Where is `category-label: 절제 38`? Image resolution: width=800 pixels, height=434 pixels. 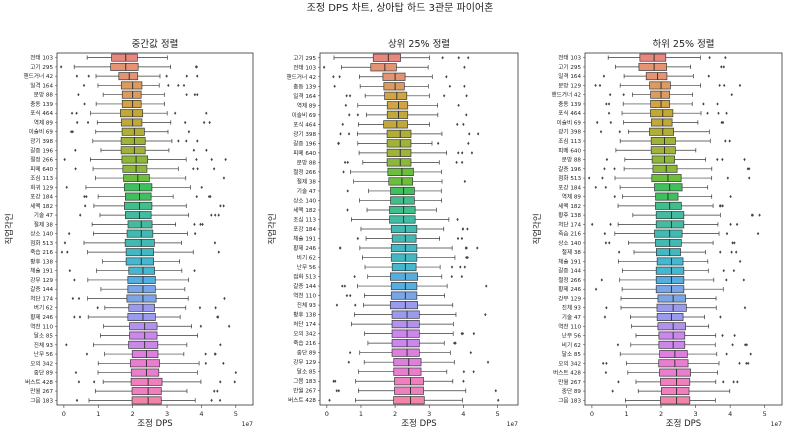
category-label: 절제 38 is located at coordinates (307, 181).